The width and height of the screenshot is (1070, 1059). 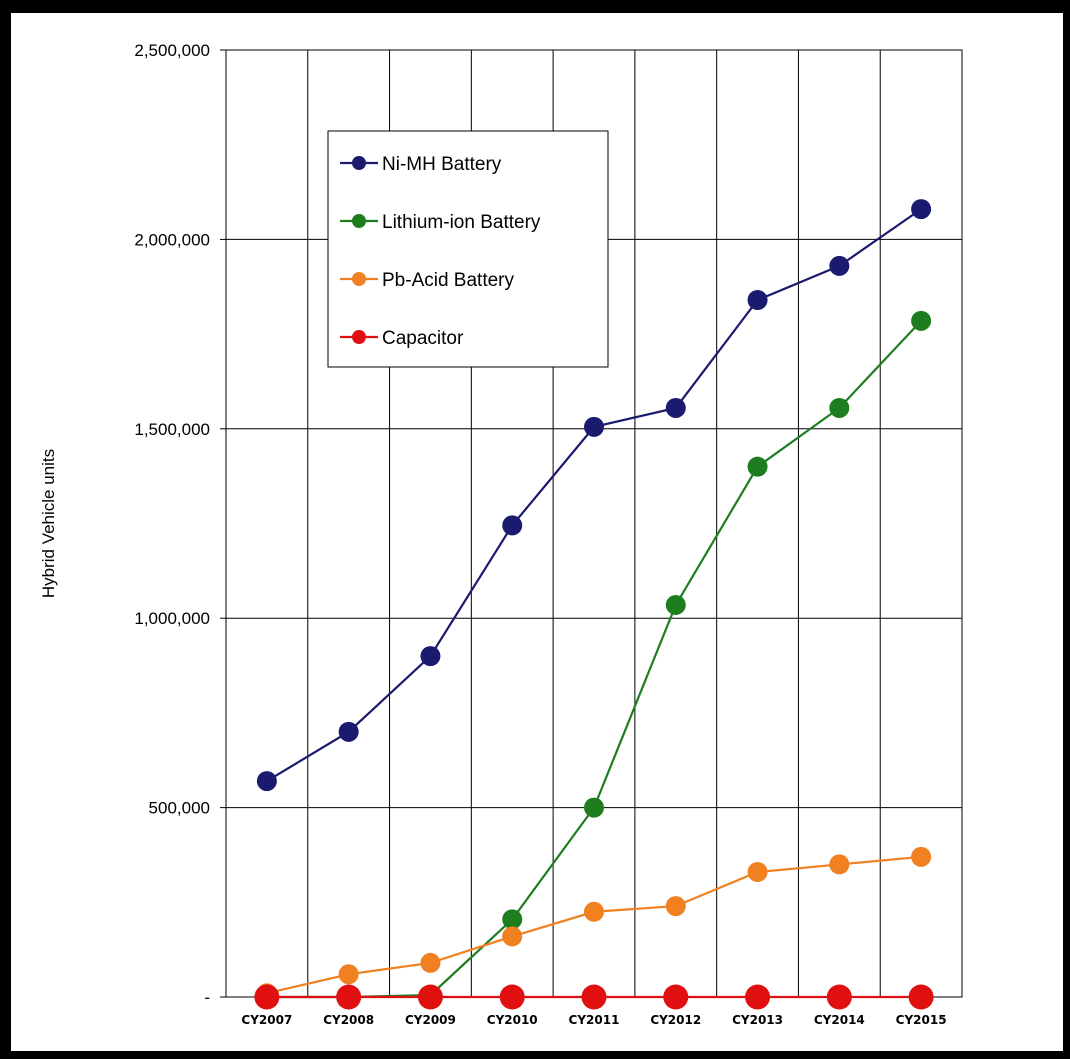 I want to click on legend-label: Pb-Acid Battery, so click(x=448, y=280).